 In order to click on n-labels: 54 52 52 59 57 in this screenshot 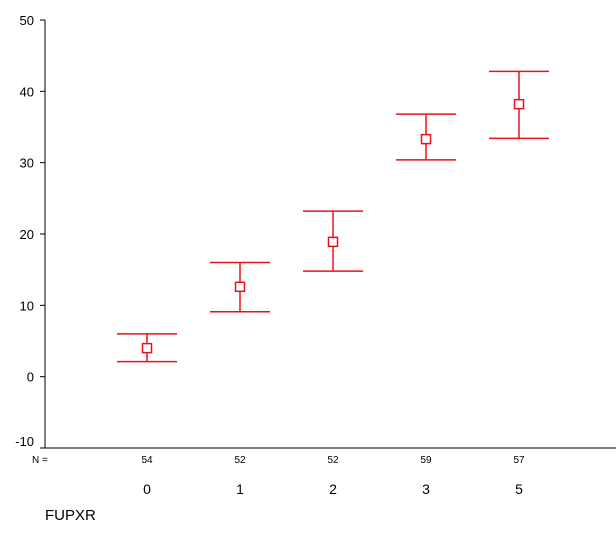, I will do `click(333, 460)`.